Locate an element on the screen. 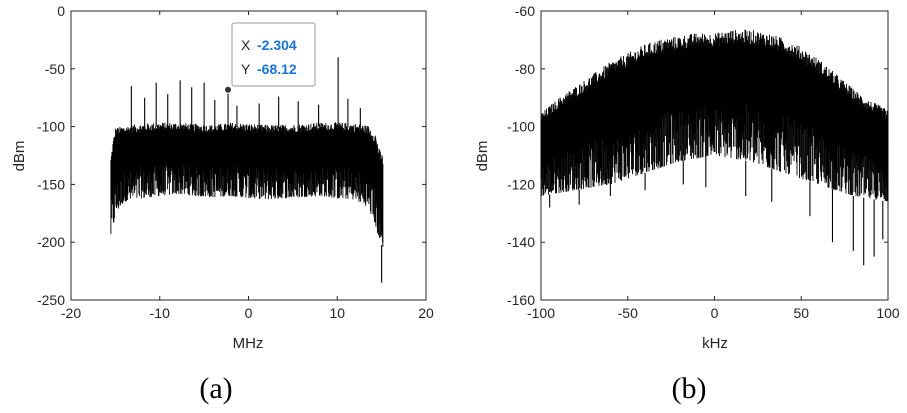 Image resolution: width=907 pixels, height=413 pixels. x-tick-label-a: 0 is located at coordinates (249, 313).